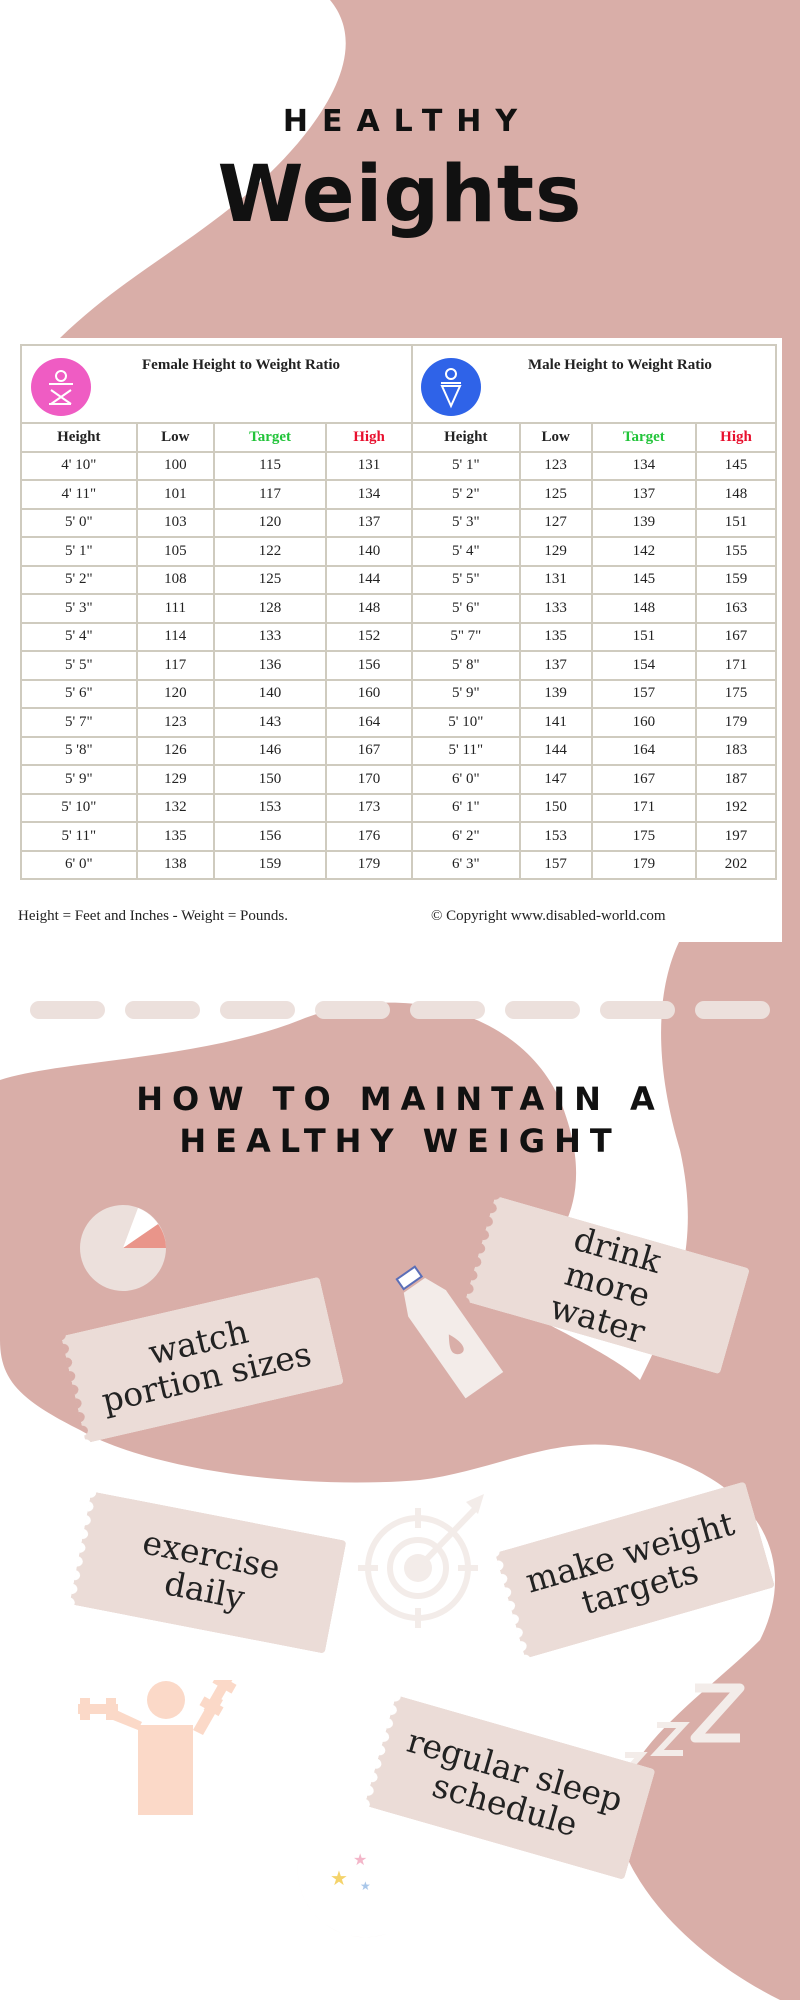 The width and height of the screenshot is (800, 2000). Describe the element at coordinates (466, 665) in the screenshot. I see `table-cell: 5' 8"` at that location.